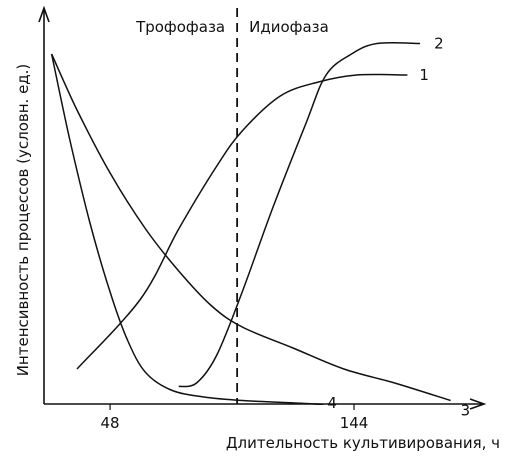  I want to click on x-ticks-group: 48 144, so click(235, 418).